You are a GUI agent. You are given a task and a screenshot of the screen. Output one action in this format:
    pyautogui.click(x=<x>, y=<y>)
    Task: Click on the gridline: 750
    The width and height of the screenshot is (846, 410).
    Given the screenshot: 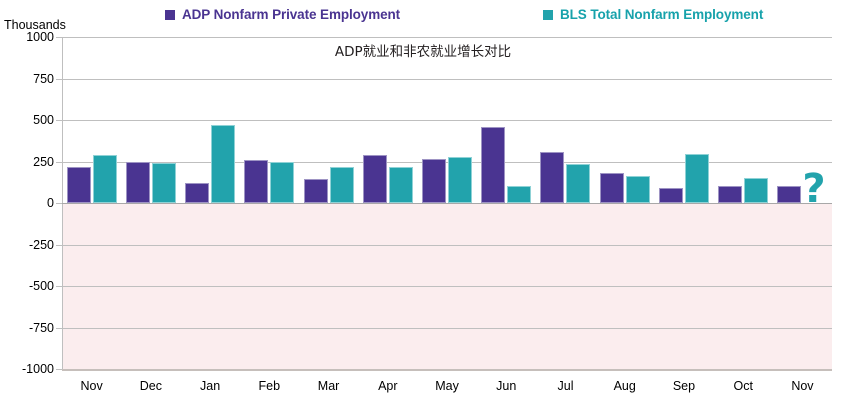 What is the action you would take?
    pyautogui.click(x=432, y=79)
    